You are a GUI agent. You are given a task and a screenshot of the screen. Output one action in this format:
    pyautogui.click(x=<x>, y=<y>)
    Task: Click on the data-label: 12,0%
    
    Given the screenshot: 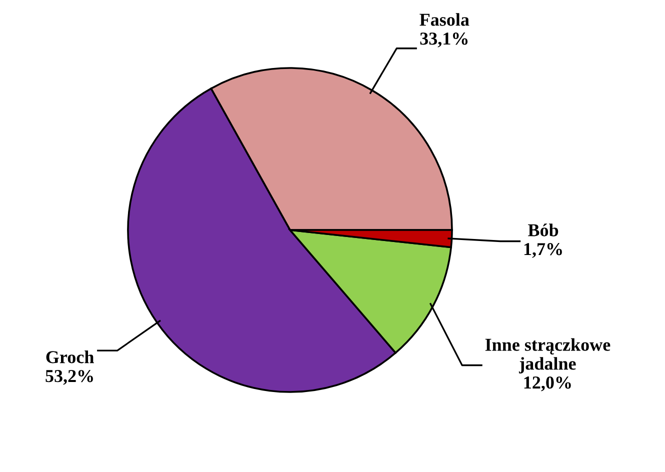 What is the action you would take?
    pyautogui.click(x=547, y=384)
    